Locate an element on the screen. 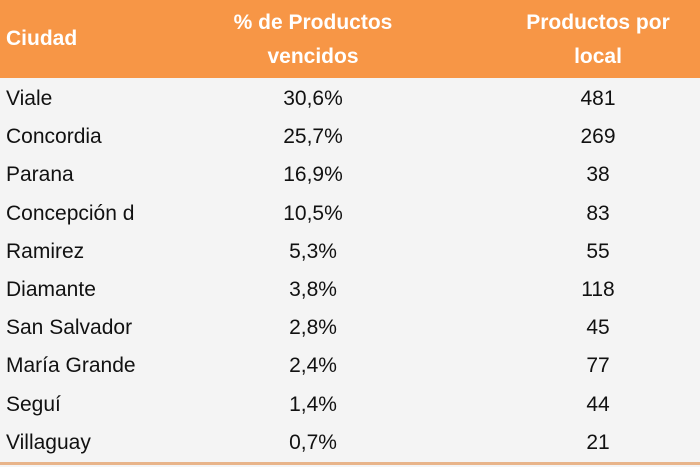  cell-count: 481 is located at coordinates (598, 98).